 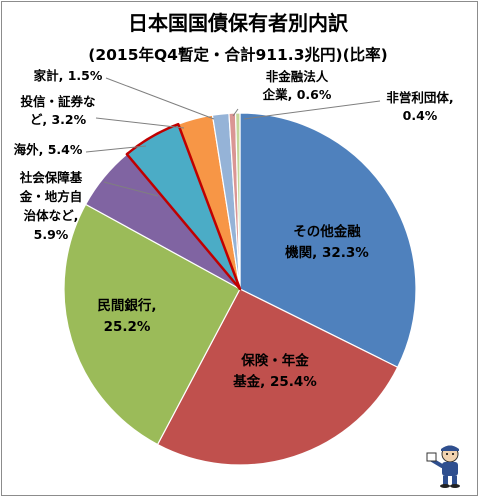 What do you see at coordinates (297, 85) in the screenshot?
I see `slice-label-7: 非金融法人企業, 0.6%` at bounding box center [297, 85].